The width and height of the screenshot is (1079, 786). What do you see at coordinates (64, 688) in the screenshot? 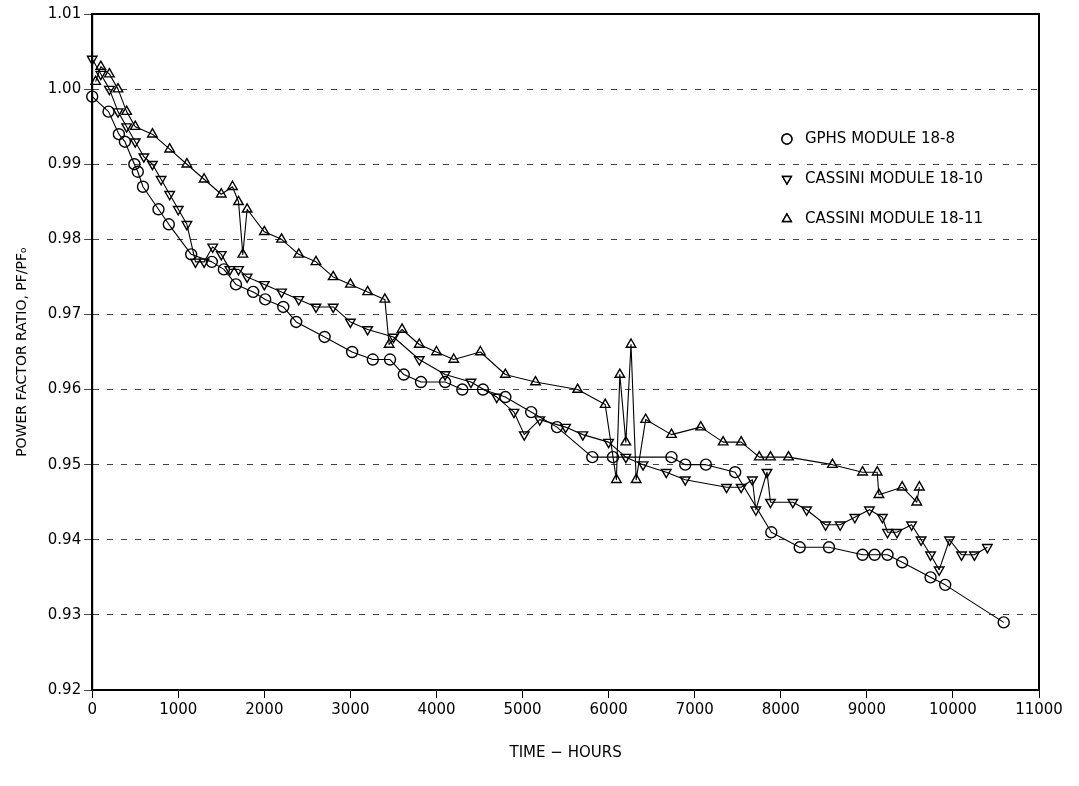
I see `y-tick-label: 0.92` at bounding box center [64, 688].